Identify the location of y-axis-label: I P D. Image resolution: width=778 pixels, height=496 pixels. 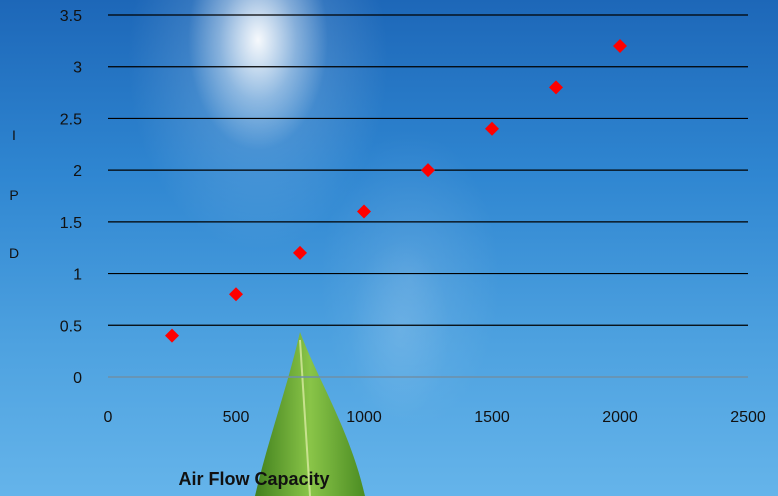
(14, 194).